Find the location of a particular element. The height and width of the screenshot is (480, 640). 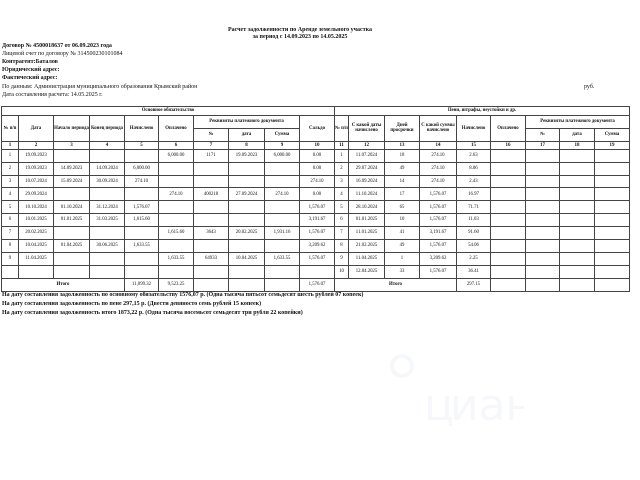

main-cell: 1,615.60 is located at coordinates (141, 220).